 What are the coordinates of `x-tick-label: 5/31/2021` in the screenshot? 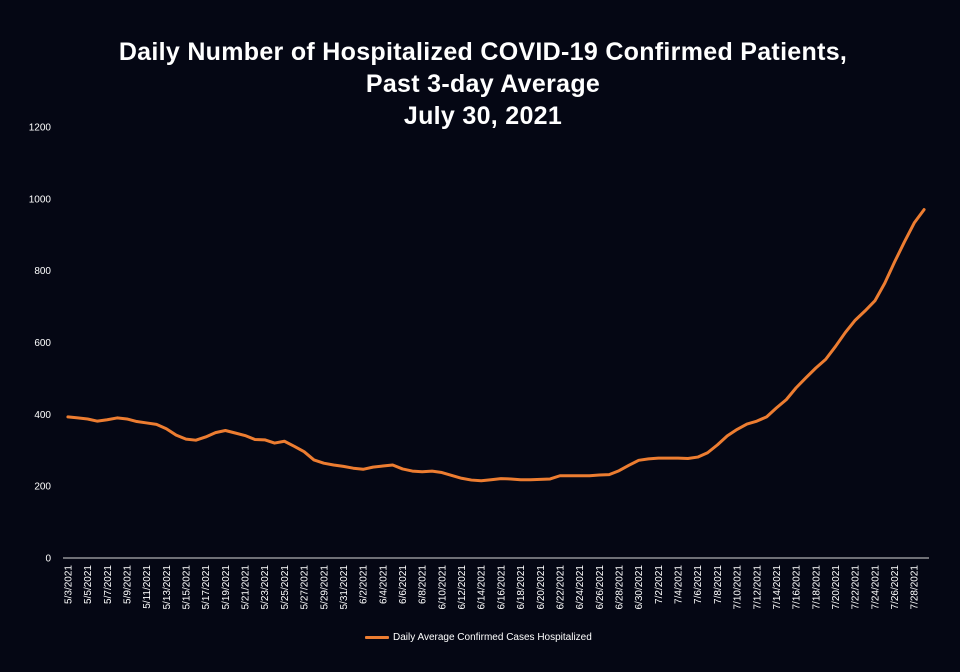 It's located at (344, 587).